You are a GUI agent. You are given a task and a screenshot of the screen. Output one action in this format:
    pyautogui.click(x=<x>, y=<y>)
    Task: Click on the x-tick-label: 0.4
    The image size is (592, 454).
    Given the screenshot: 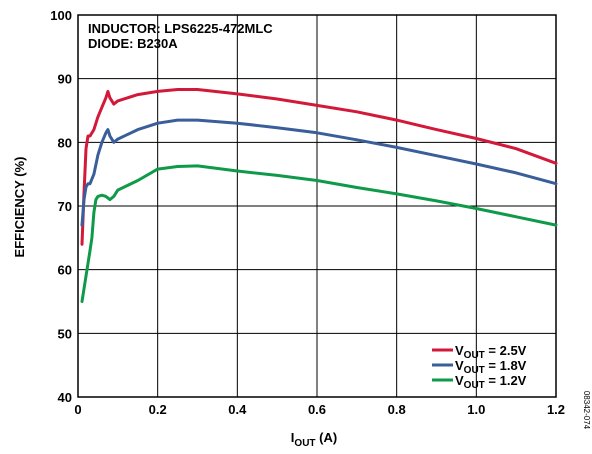 What is the action you would take?
    pyautogui.click(x=237, y=409)
    